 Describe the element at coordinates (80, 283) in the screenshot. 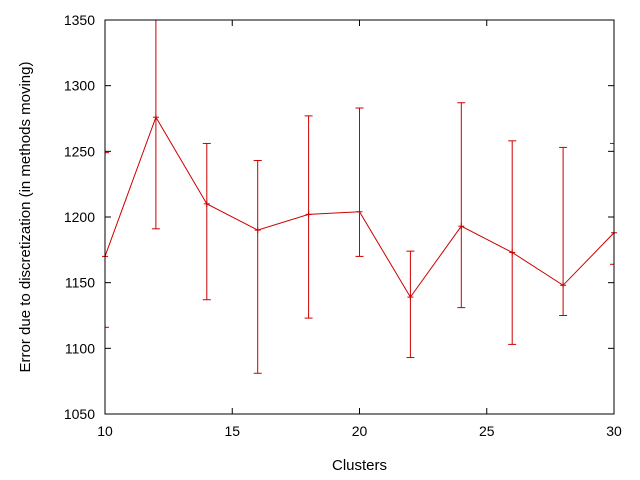

I see `y-tick-label: 1150` at that location.